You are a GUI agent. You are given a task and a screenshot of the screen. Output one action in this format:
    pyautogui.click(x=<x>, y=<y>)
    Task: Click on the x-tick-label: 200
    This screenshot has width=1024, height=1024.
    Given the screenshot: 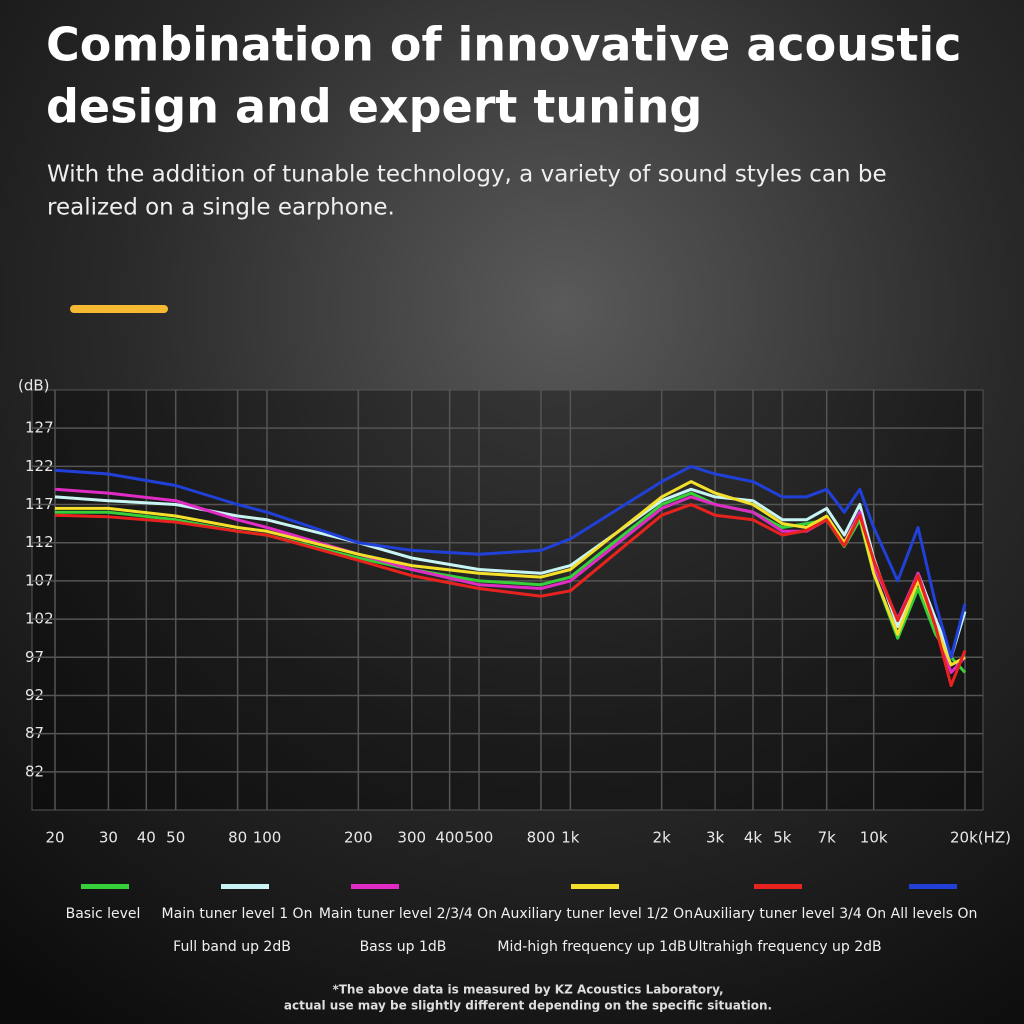 What is the action you would take?
    pyautogui.click(x=358, y=838)
    